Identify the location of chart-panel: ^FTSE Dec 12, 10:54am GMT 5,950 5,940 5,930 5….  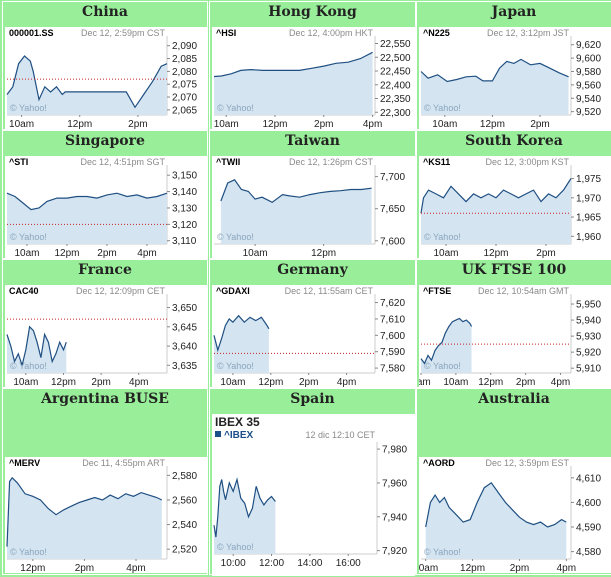
(515, 336).